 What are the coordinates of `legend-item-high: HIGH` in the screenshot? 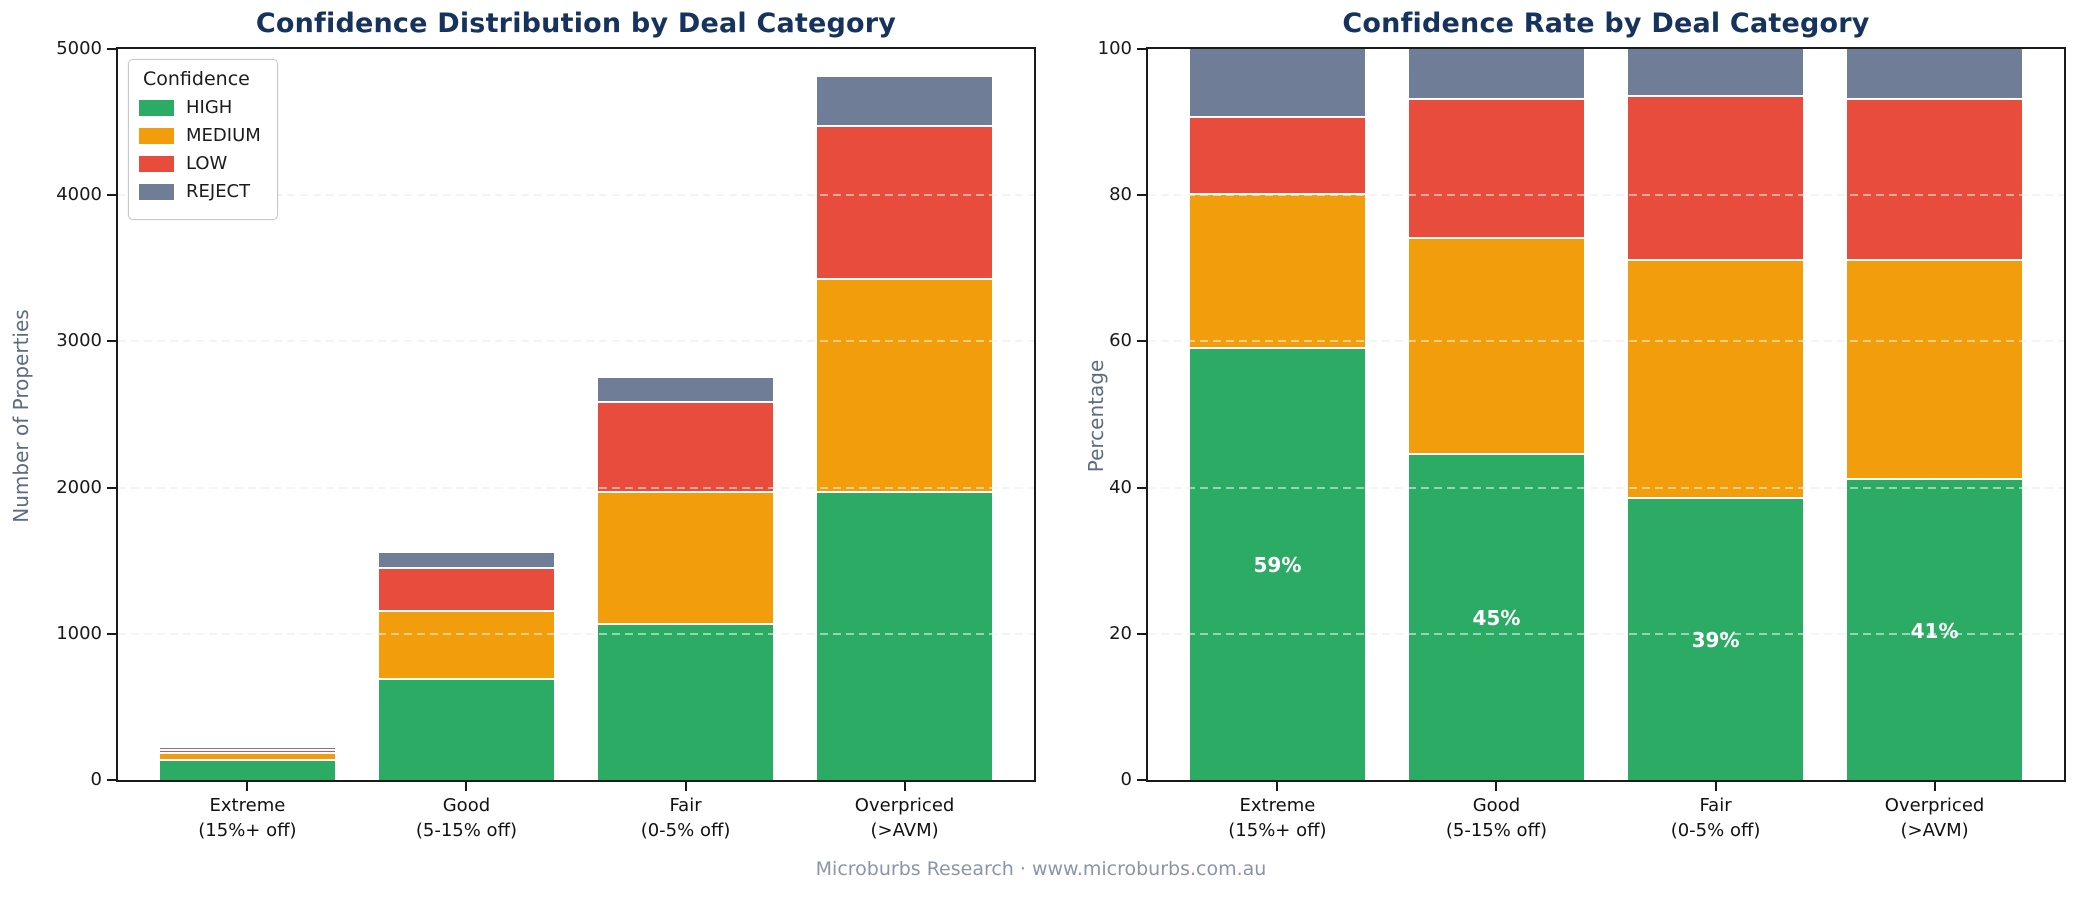 It's located at (200, 107).